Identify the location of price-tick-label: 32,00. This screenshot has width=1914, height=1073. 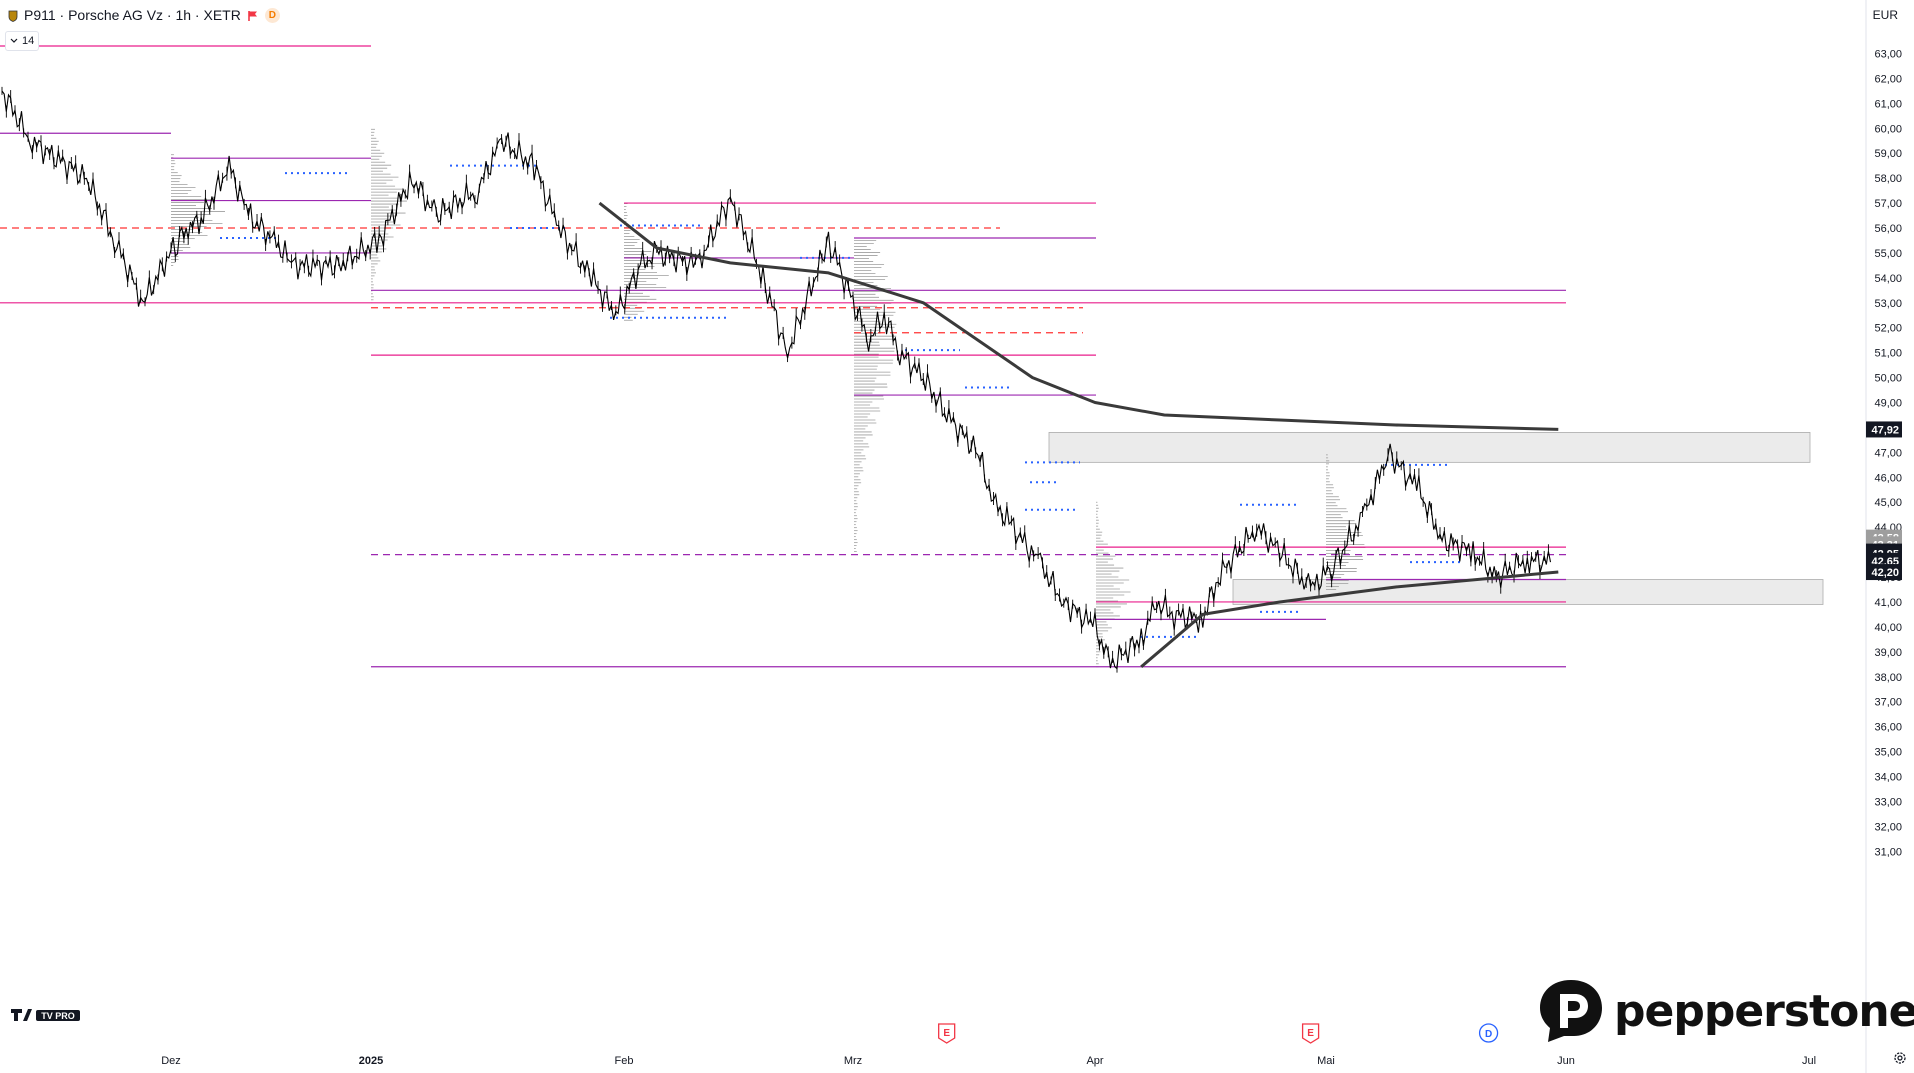
(1888, 827).